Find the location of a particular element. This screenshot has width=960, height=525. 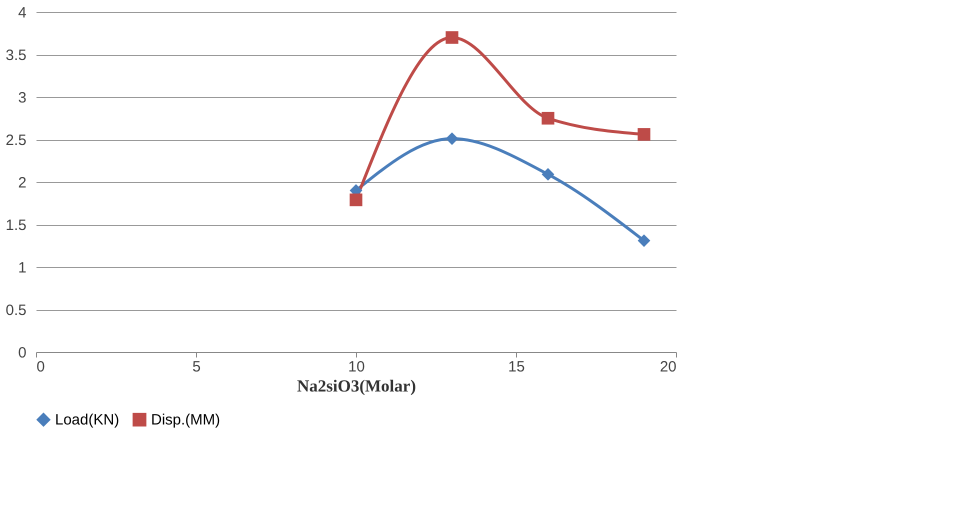

y-tick-label: 3.5 is located at coordinates (16, 55).